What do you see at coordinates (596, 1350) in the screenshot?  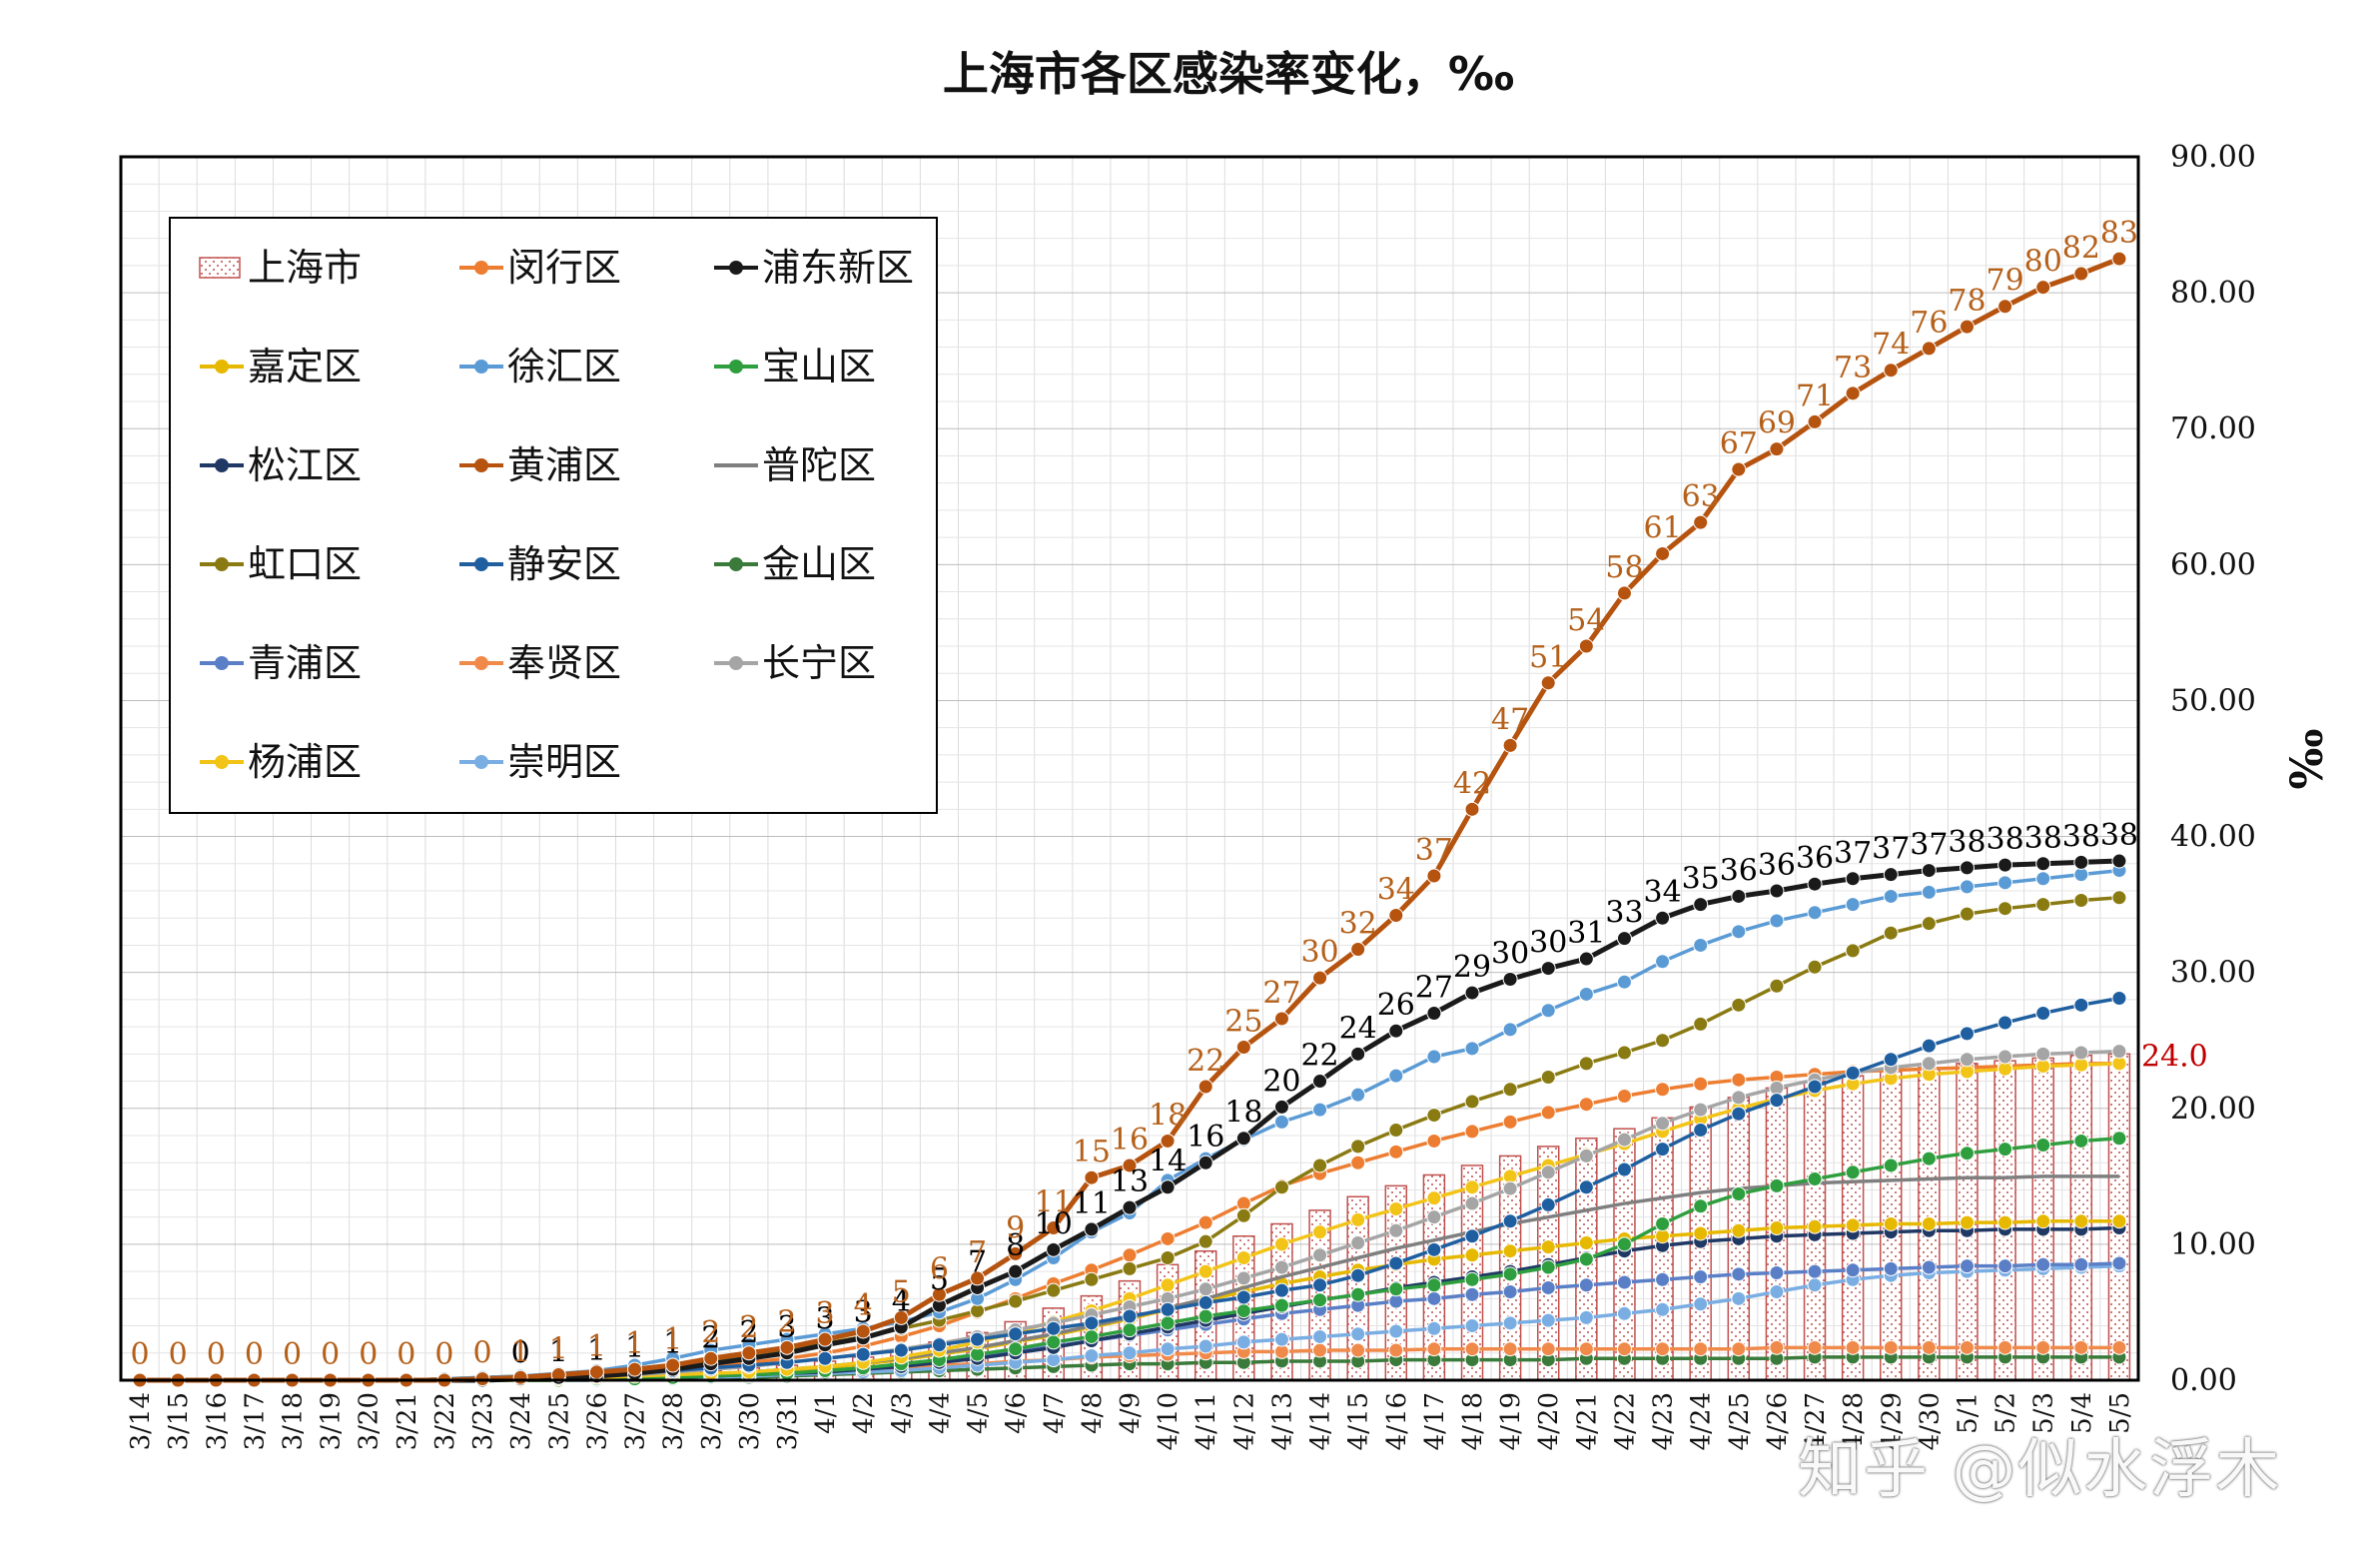 I see `data-label-浦东新区: 1` at bounding box center [596, 1350].